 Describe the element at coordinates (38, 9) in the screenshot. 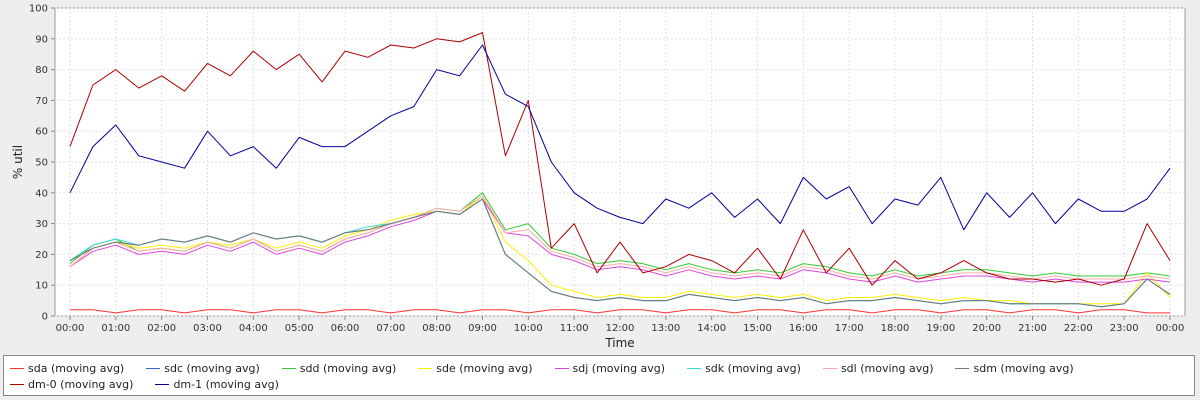

I see `y-tick-label: 100` at that location.